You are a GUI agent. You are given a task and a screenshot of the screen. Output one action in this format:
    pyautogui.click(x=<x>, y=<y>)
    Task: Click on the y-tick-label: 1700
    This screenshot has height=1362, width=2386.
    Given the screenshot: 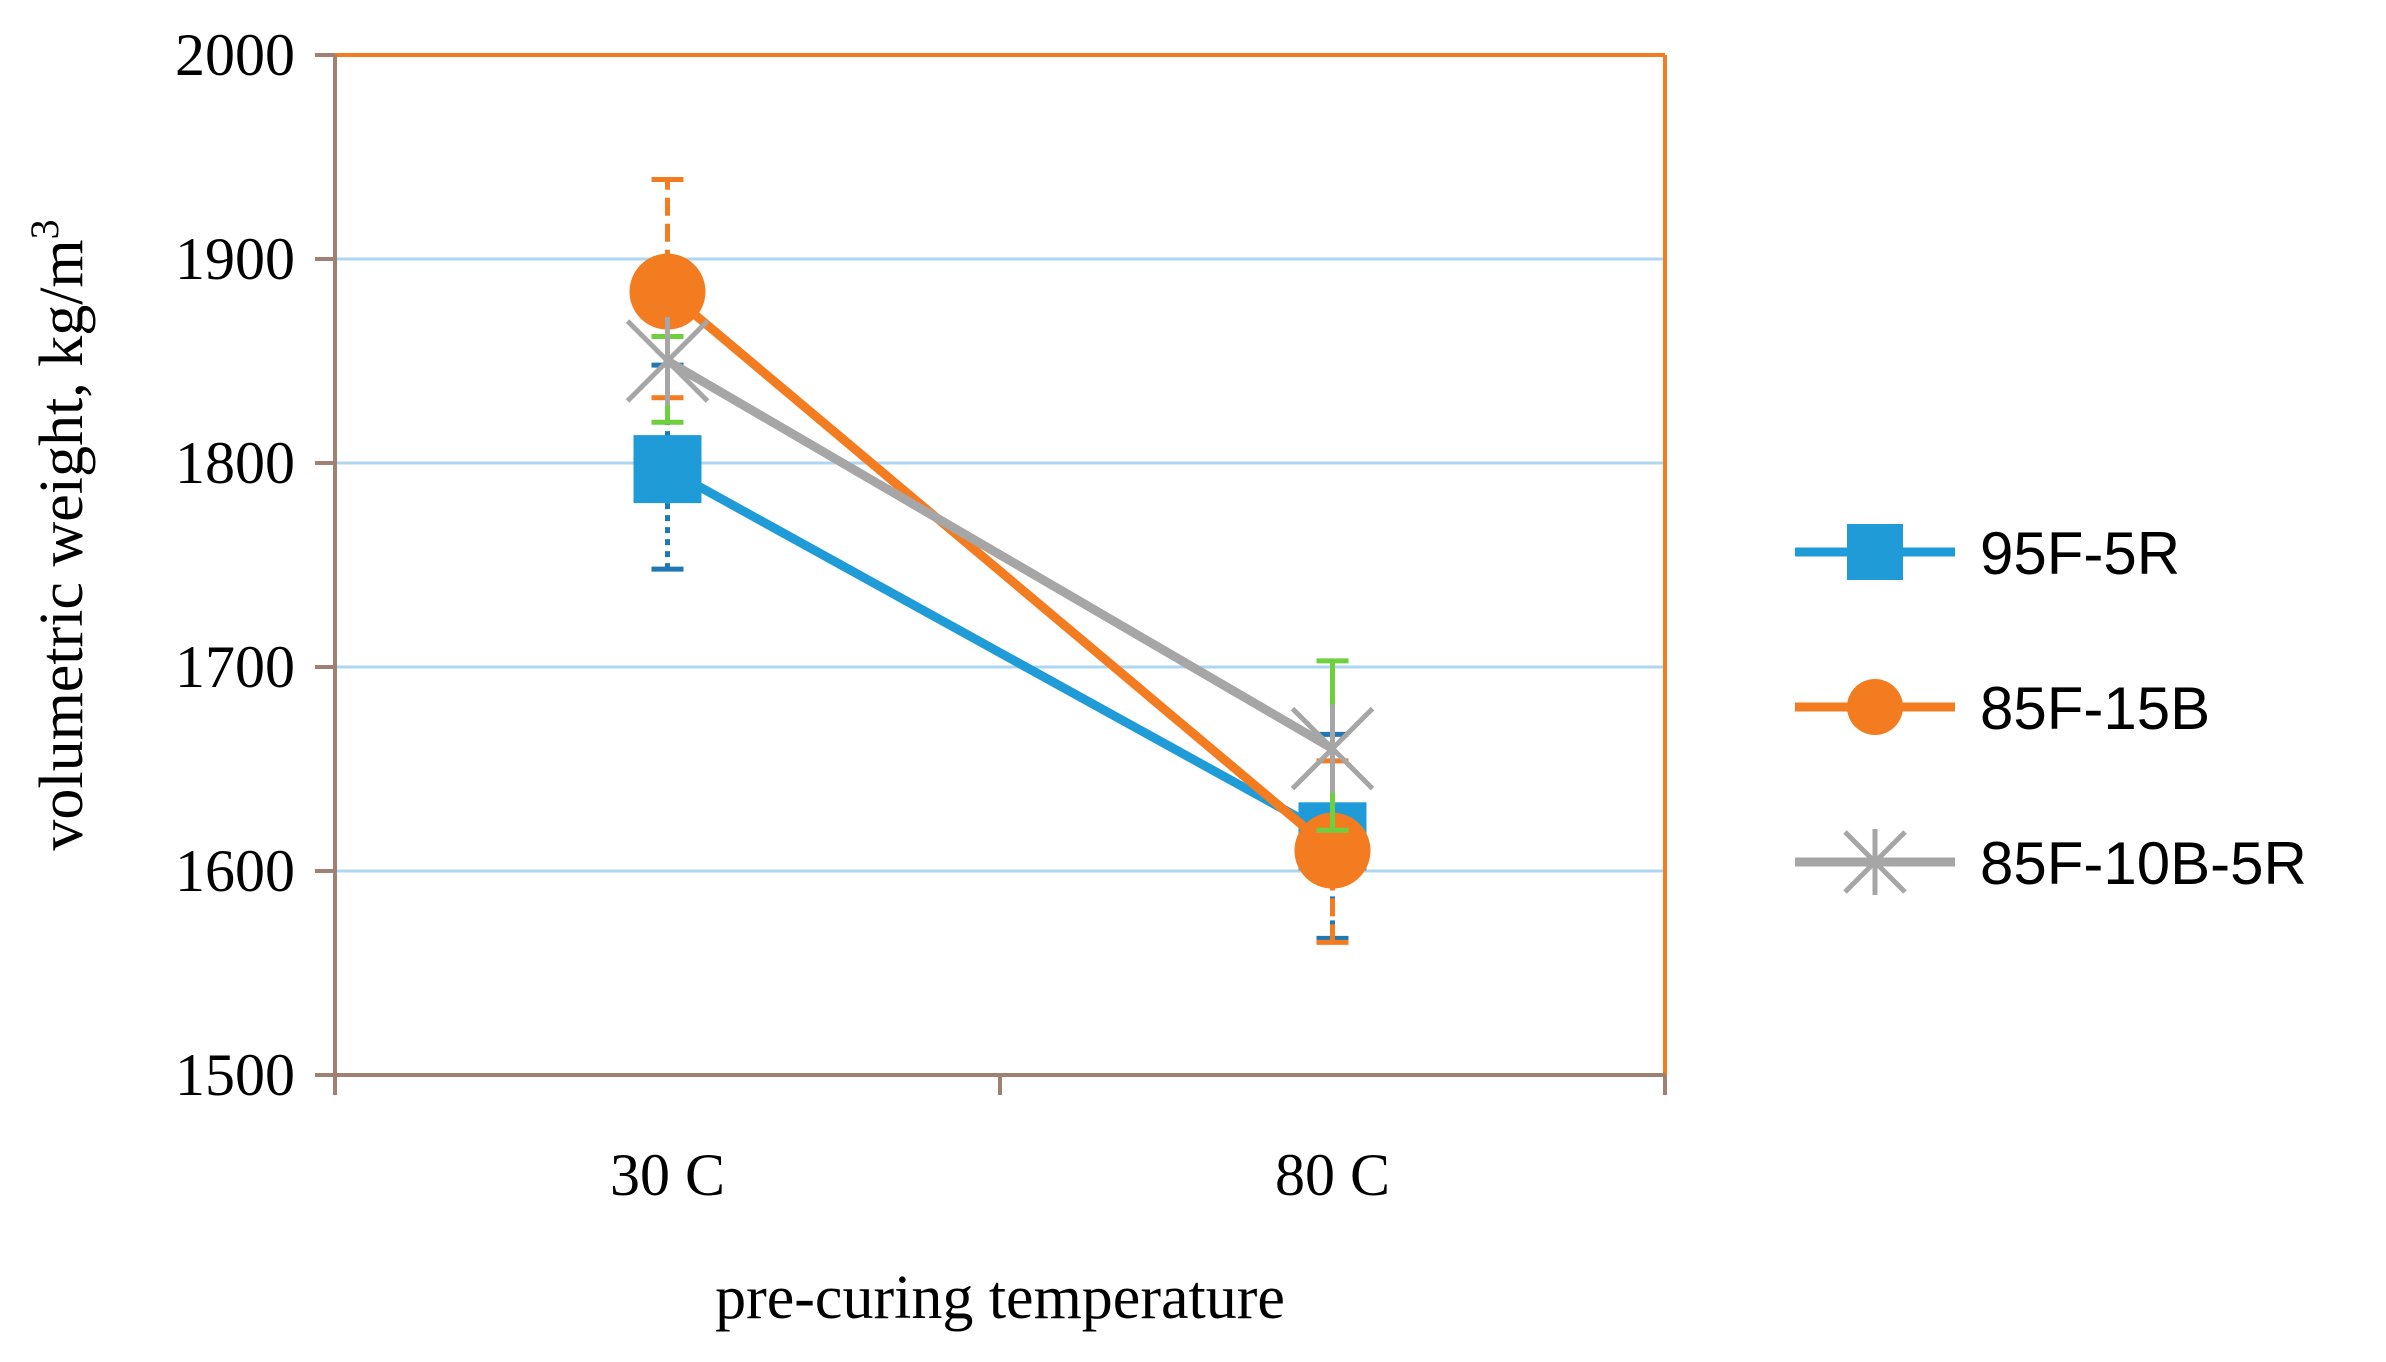 What is the action you would take?
    pyautogui.click(x=235, y=667)
    